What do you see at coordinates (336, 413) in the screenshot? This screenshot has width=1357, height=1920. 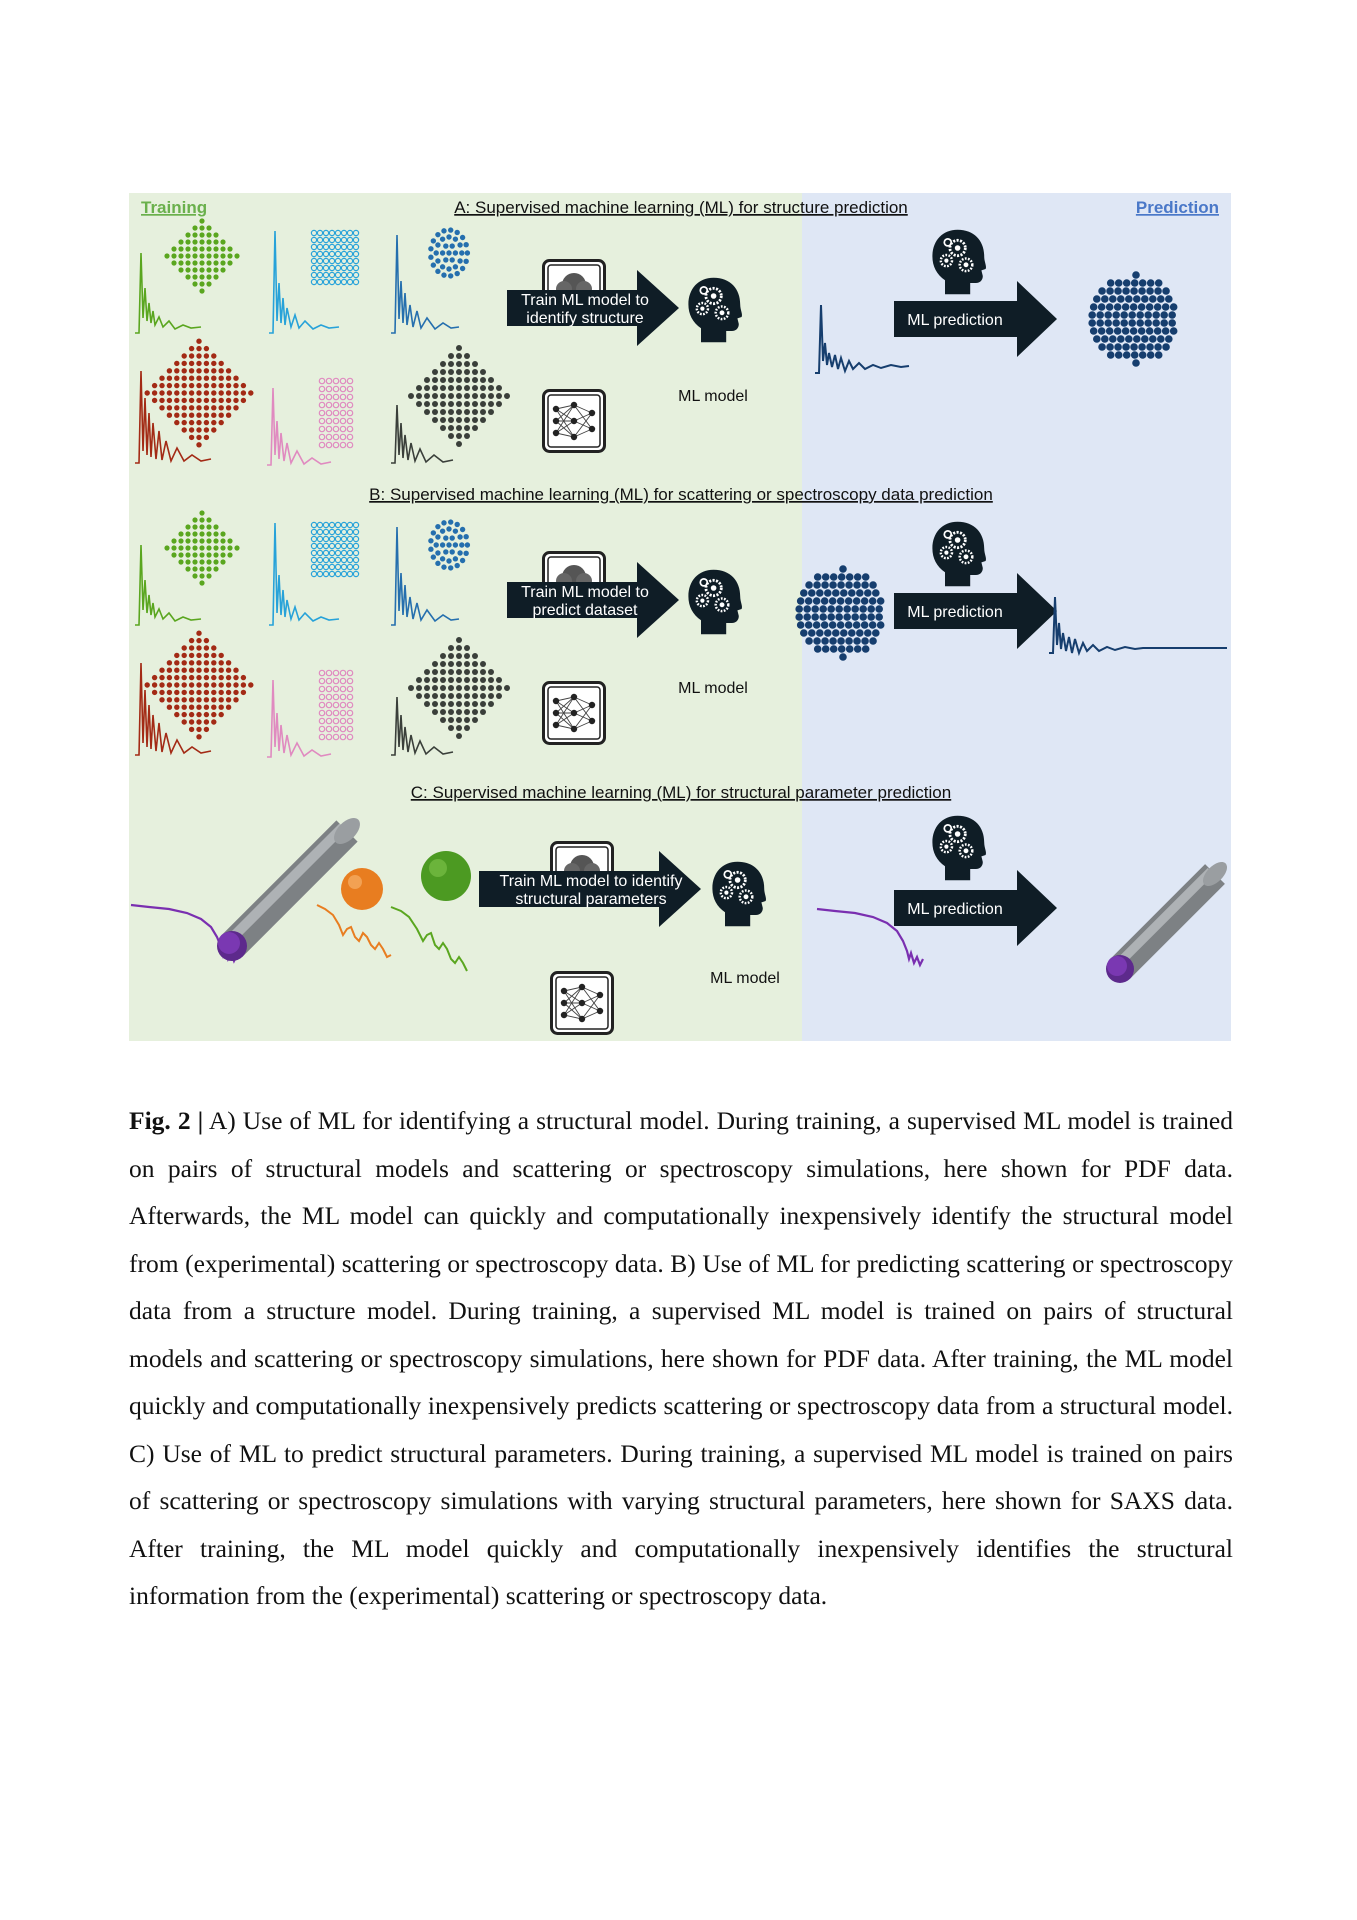 I see `lattice-pink` at bounding box center [336, 413].